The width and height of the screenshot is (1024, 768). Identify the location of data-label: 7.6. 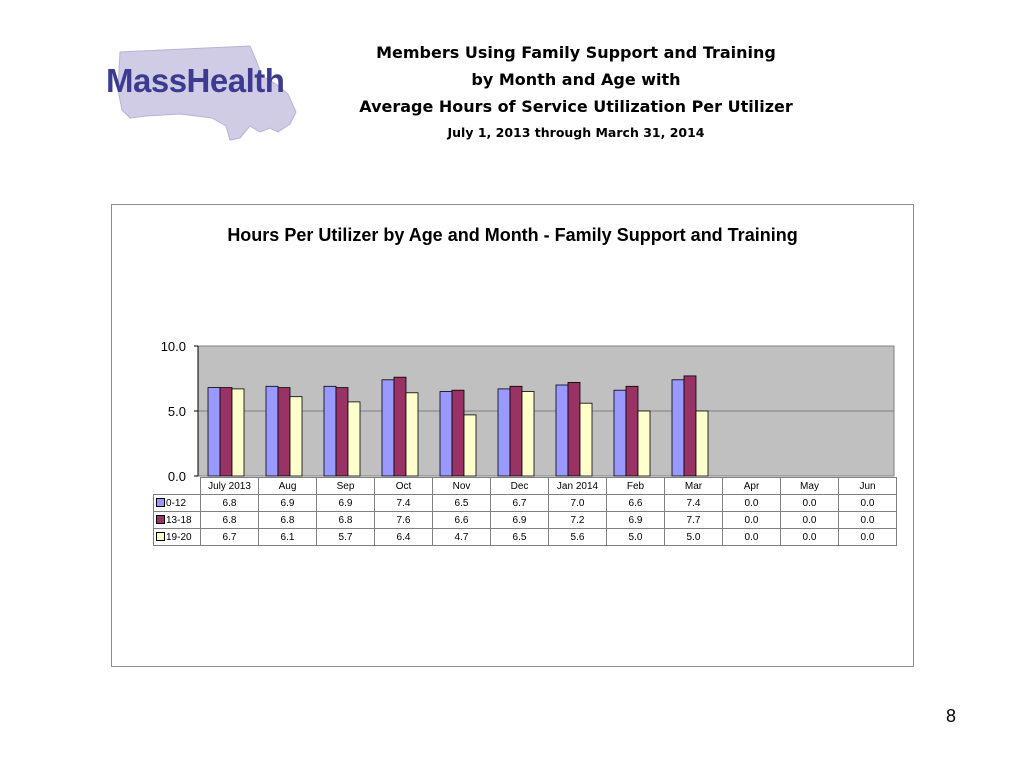
(403, 520).